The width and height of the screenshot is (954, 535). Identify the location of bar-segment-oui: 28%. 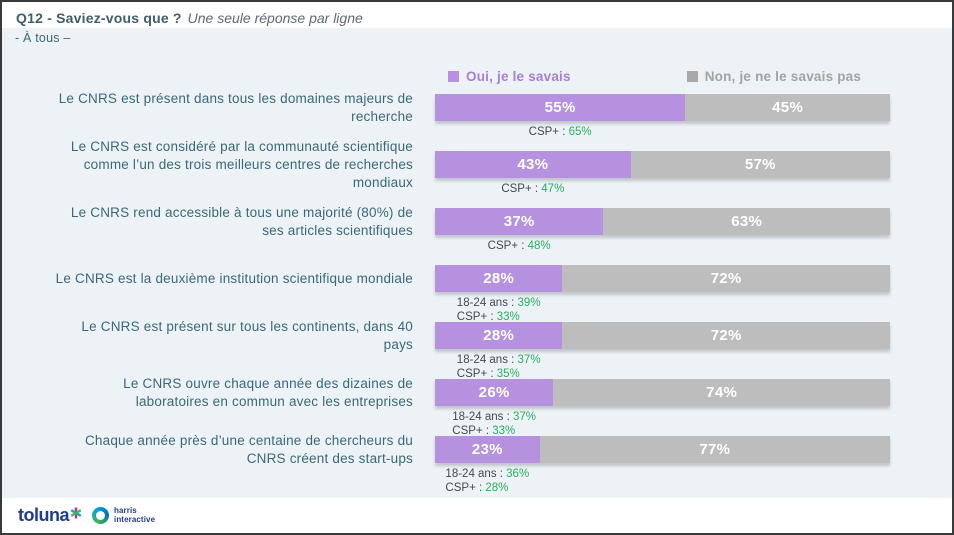
(499, 335).